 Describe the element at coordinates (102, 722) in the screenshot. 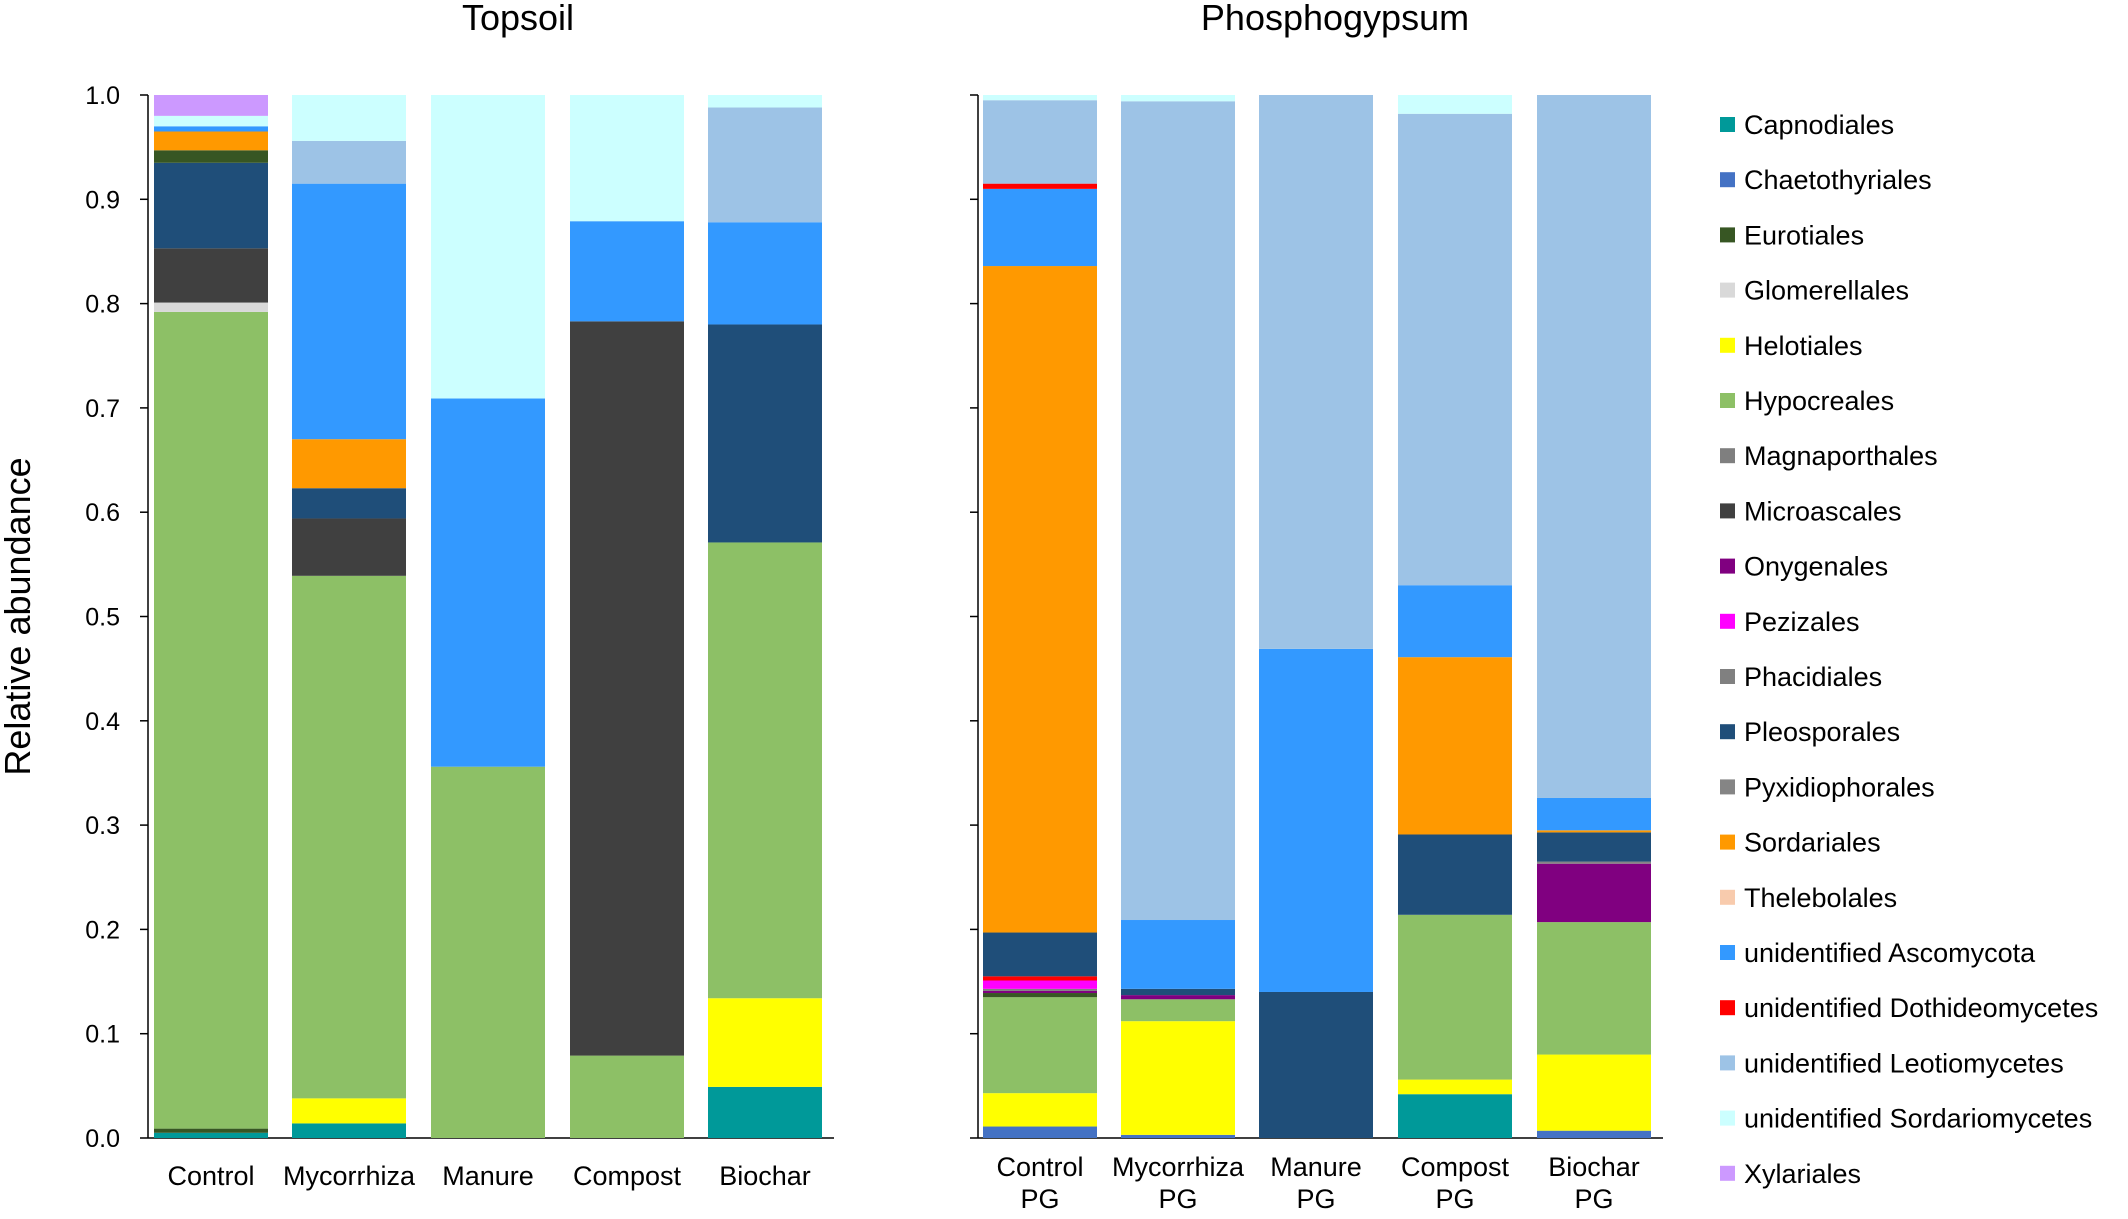

I see `y-tick-label: 0.4` at that location.